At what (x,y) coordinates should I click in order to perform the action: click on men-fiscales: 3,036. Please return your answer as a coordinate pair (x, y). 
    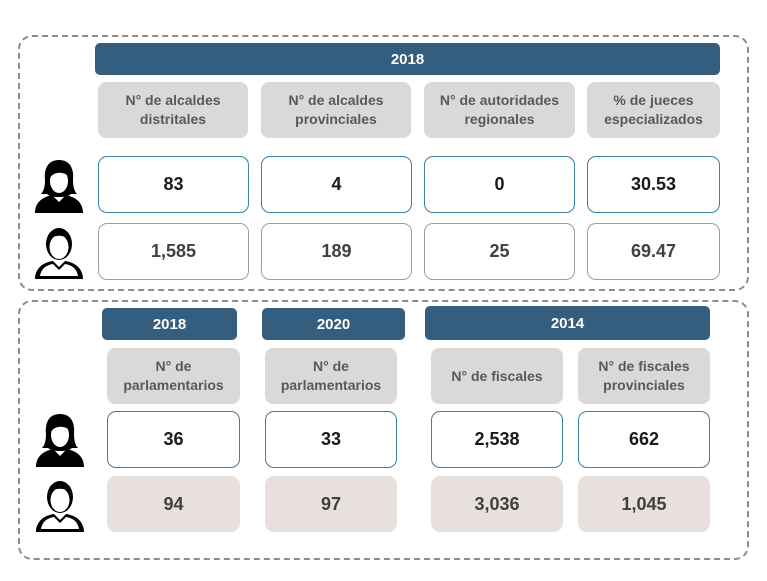
    Looking at the image, I should click on (497, 504).